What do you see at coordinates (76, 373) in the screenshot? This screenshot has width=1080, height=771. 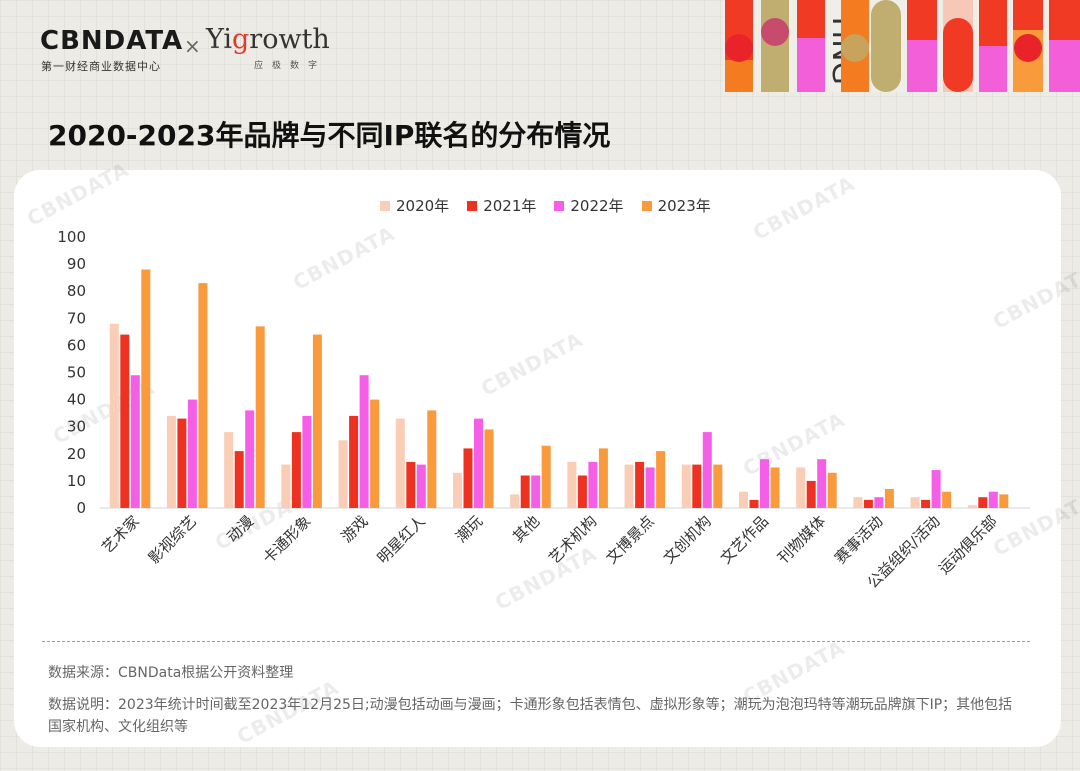 I see `y-tick-label: 50` at bounding box center [76, 373].